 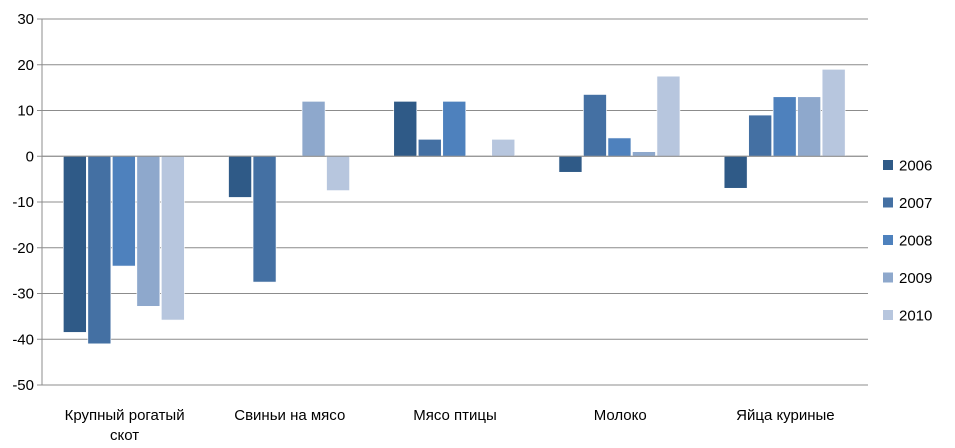 What do you see at coordinates (785, 415) in the screenshot?
I see `x-category-label: Яйца куриные` at bounding box center [785, 415].